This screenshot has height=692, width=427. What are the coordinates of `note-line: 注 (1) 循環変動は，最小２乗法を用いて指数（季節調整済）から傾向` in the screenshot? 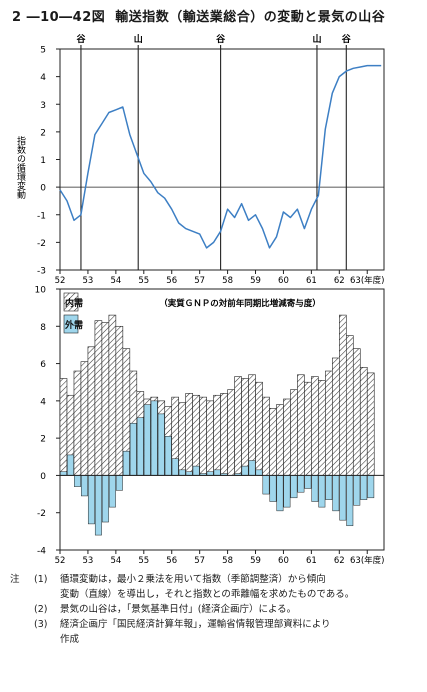 It's located at (215, 579).